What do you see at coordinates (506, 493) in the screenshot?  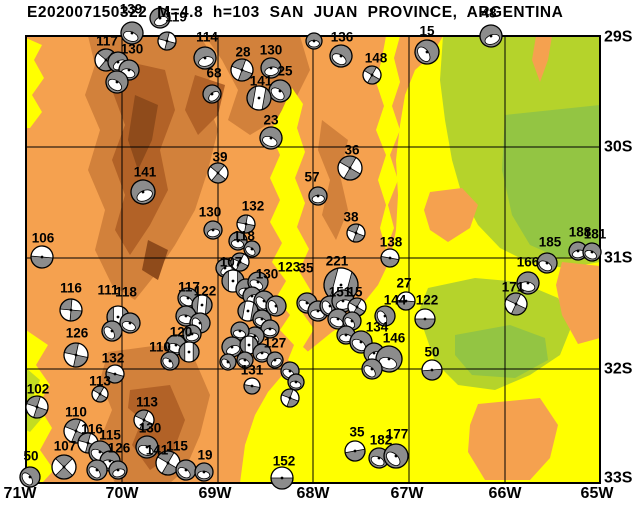 I see `x-axis-label: 66W` at bounding box center [506, 493].